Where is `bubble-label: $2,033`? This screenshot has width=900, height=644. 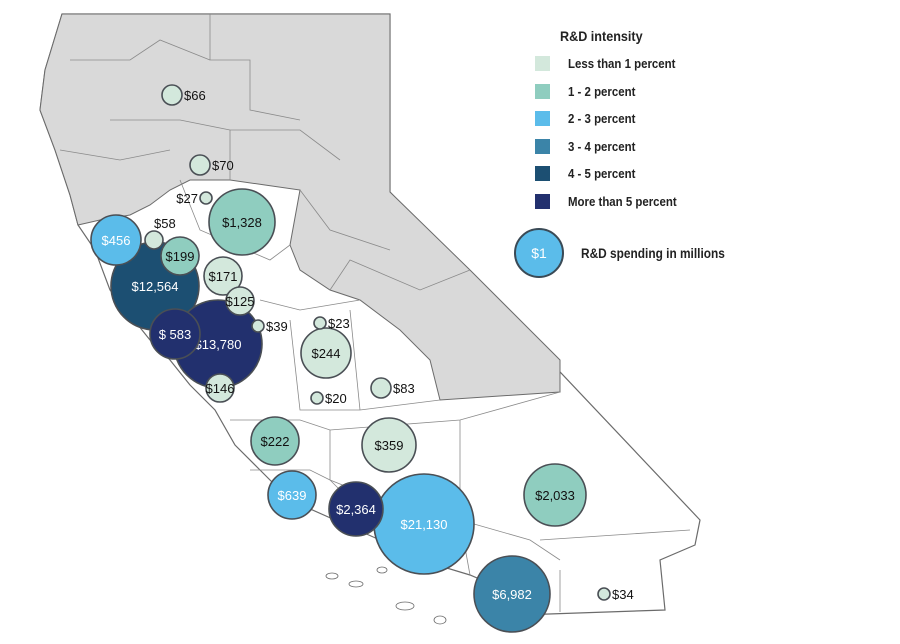
bubble-label: $2,033 is located at coordinates (555, 495).